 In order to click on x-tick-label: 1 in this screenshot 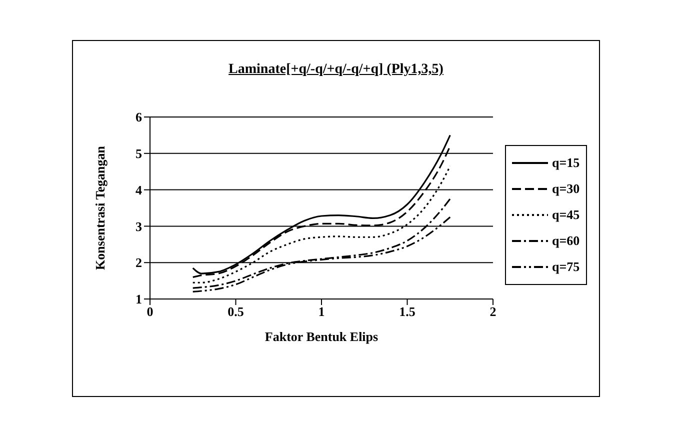, I will do `click(321, 312)`.